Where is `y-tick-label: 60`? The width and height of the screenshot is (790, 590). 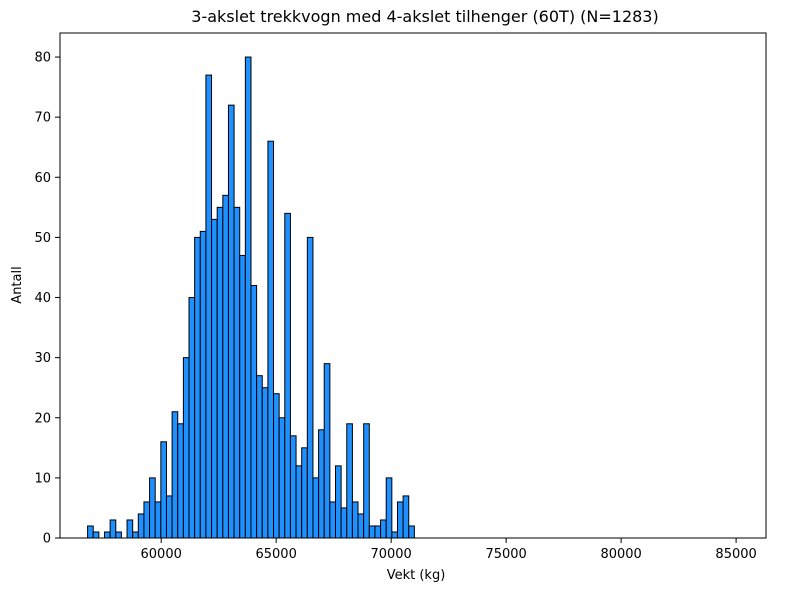
y-tick-label: 60 is located at coordinates (42, 178).